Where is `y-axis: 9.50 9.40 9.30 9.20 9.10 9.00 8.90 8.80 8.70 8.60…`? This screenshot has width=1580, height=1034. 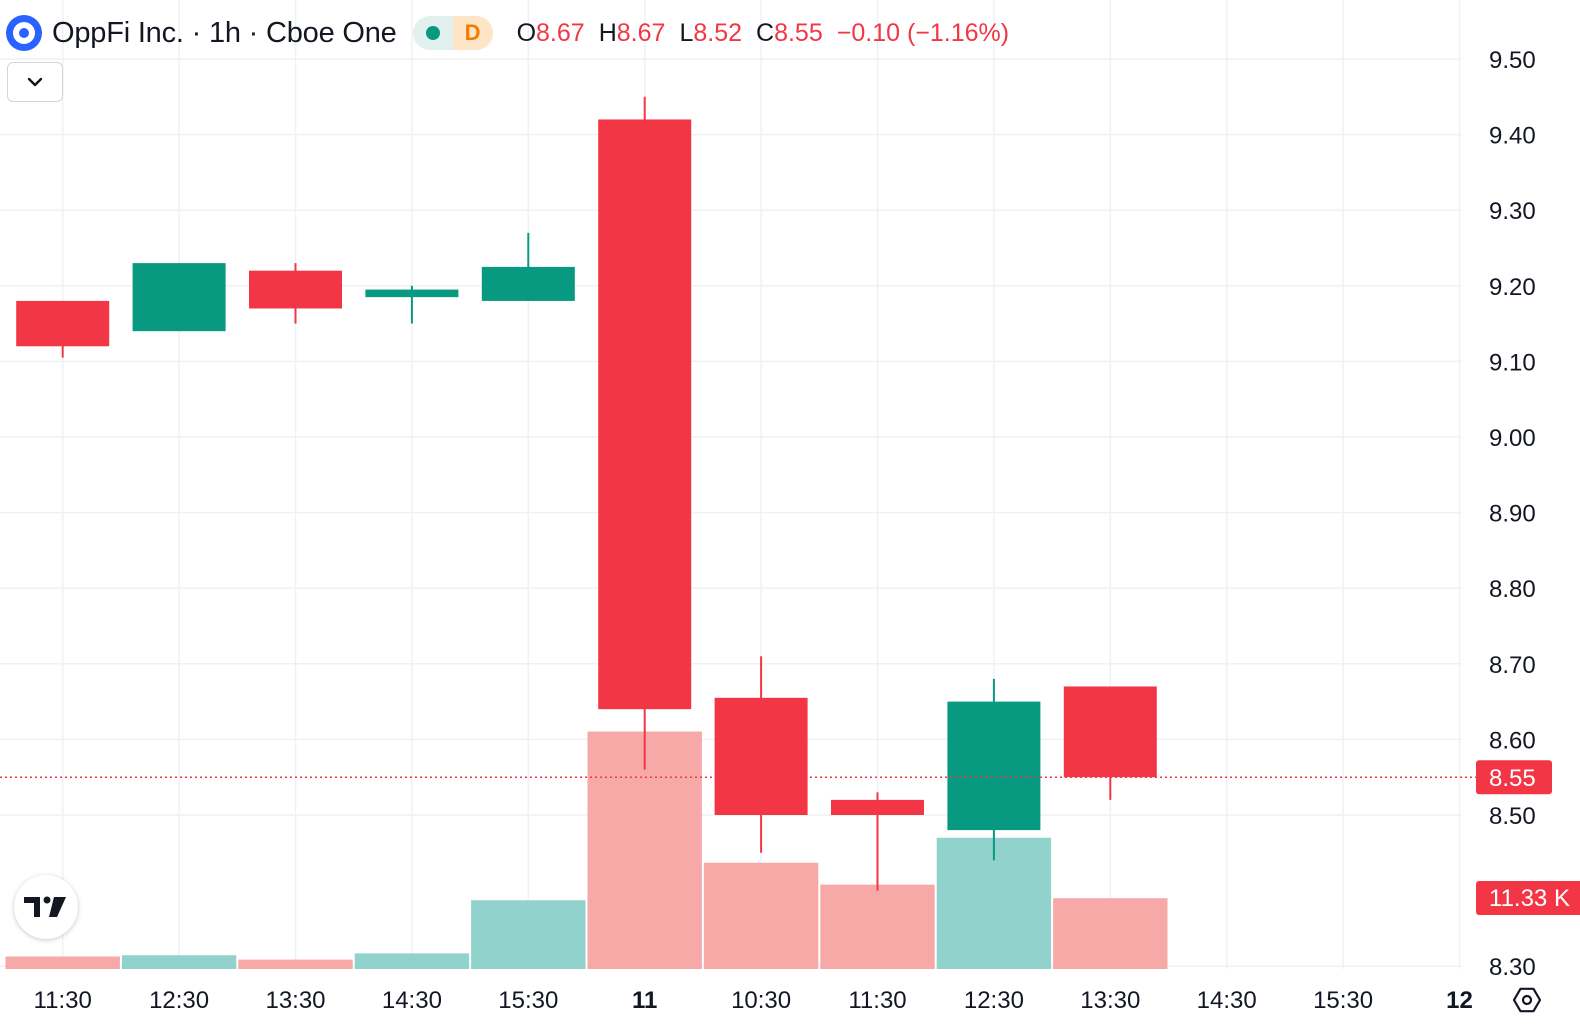
y-axis: 9.50 9.40 9.30 9.20 9.10 9.00 8.90 8.80 8.70 8.60… is located at coordinates (1512, 514).